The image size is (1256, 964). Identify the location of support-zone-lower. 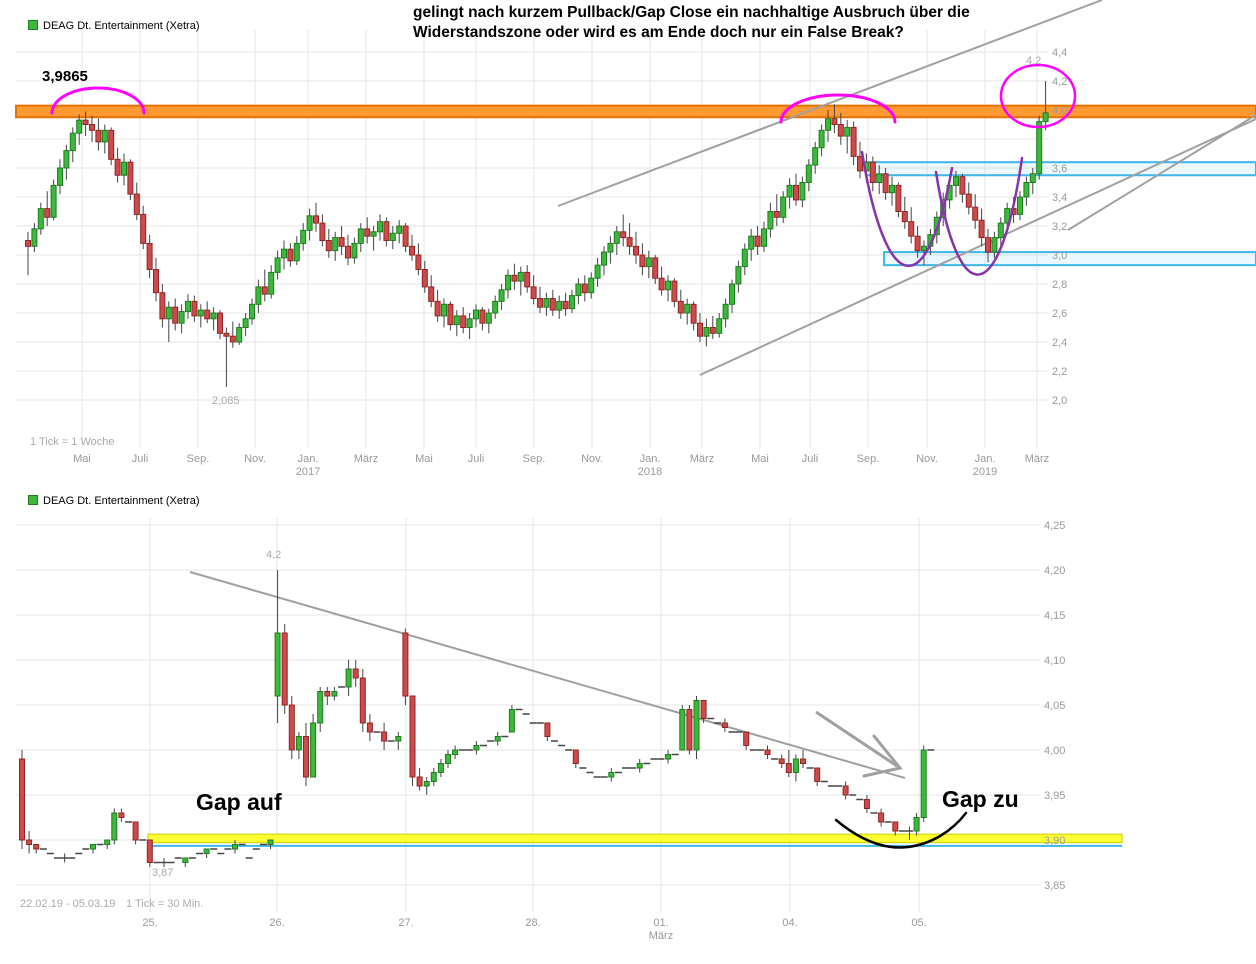
(1069, 259).